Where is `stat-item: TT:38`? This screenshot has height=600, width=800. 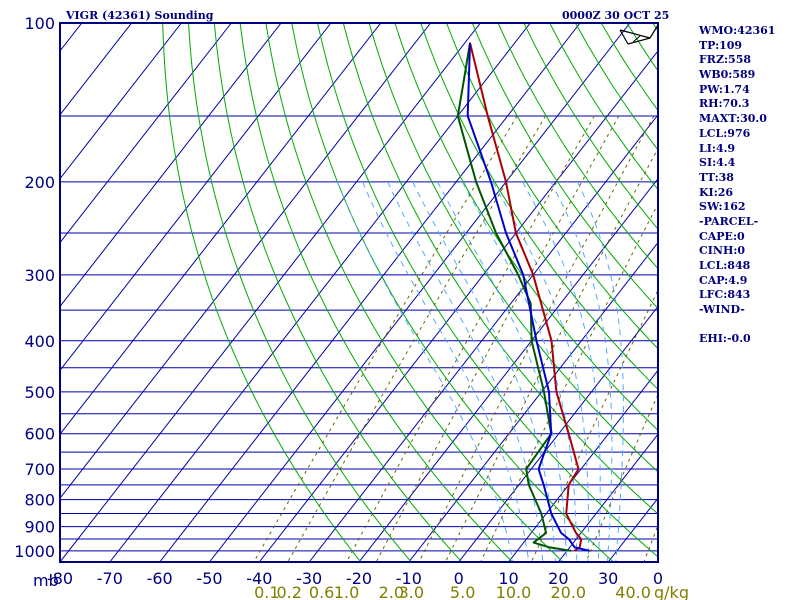 stat-item: TT:38 is located at coordinates (716, 177).